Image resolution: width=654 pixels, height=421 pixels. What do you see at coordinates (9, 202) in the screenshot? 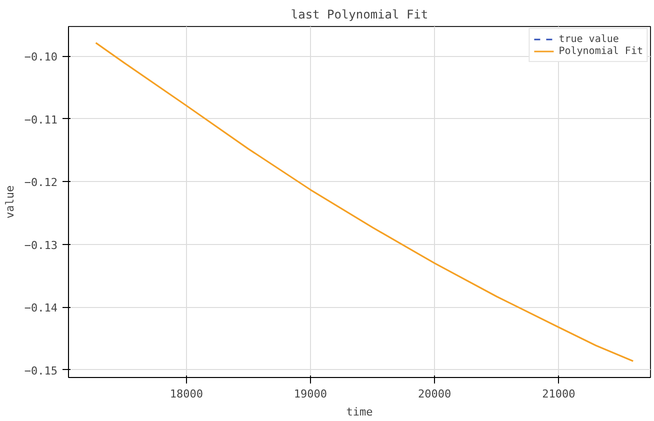
I see `y-axis-title: value` at bounding box center [9, 202].